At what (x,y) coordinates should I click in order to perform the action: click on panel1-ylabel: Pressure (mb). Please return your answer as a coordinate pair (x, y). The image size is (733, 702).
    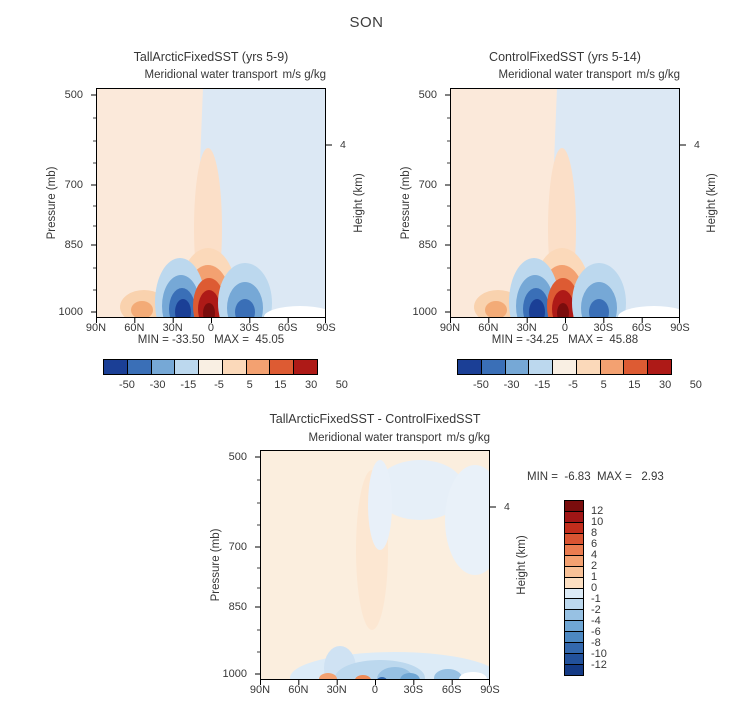
    Looking at the image, I should click on (52, 203).